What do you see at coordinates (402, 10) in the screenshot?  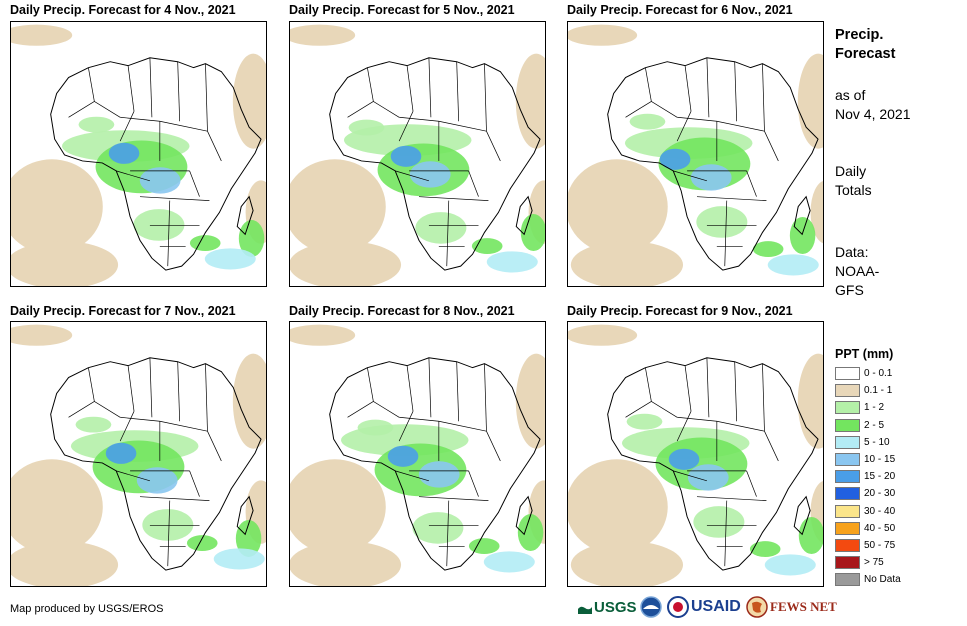 I see `panel-title-2: Daily Precip. Forecast for 5 Nov., 2021` at bounding box center [402, 10].